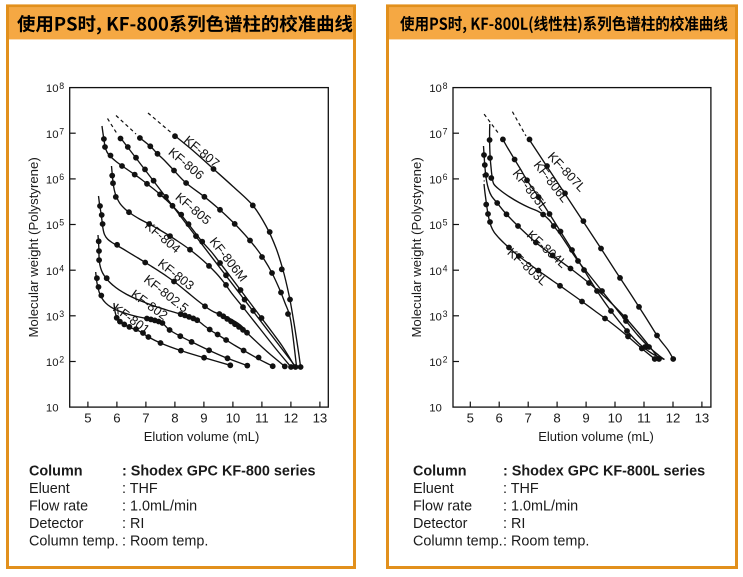 This screenshot has width=743, height=577. I want to click on svg-text:: Shodex GPC KF-800L series: : Shodex GPC KF-800L series, so click(604, 472).